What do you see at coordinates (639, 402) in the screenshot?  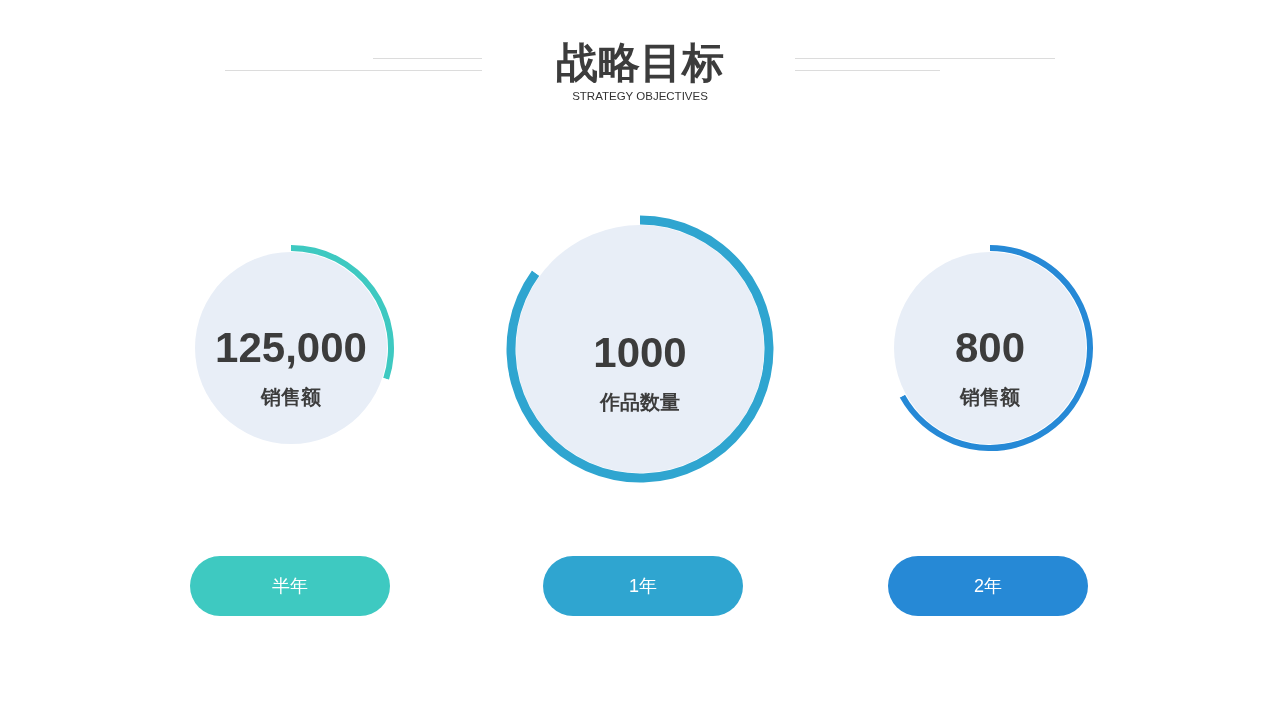 I see `text: 作品数量` at bounding box center [639, 402].